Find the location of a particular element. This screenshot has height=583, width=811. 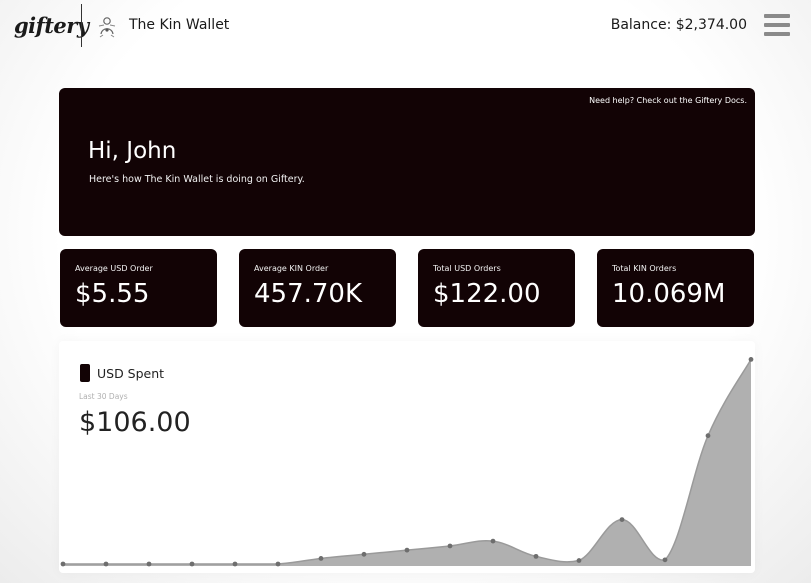

wallet-name: The Kin Wallet is located at coordinates (179, 25).